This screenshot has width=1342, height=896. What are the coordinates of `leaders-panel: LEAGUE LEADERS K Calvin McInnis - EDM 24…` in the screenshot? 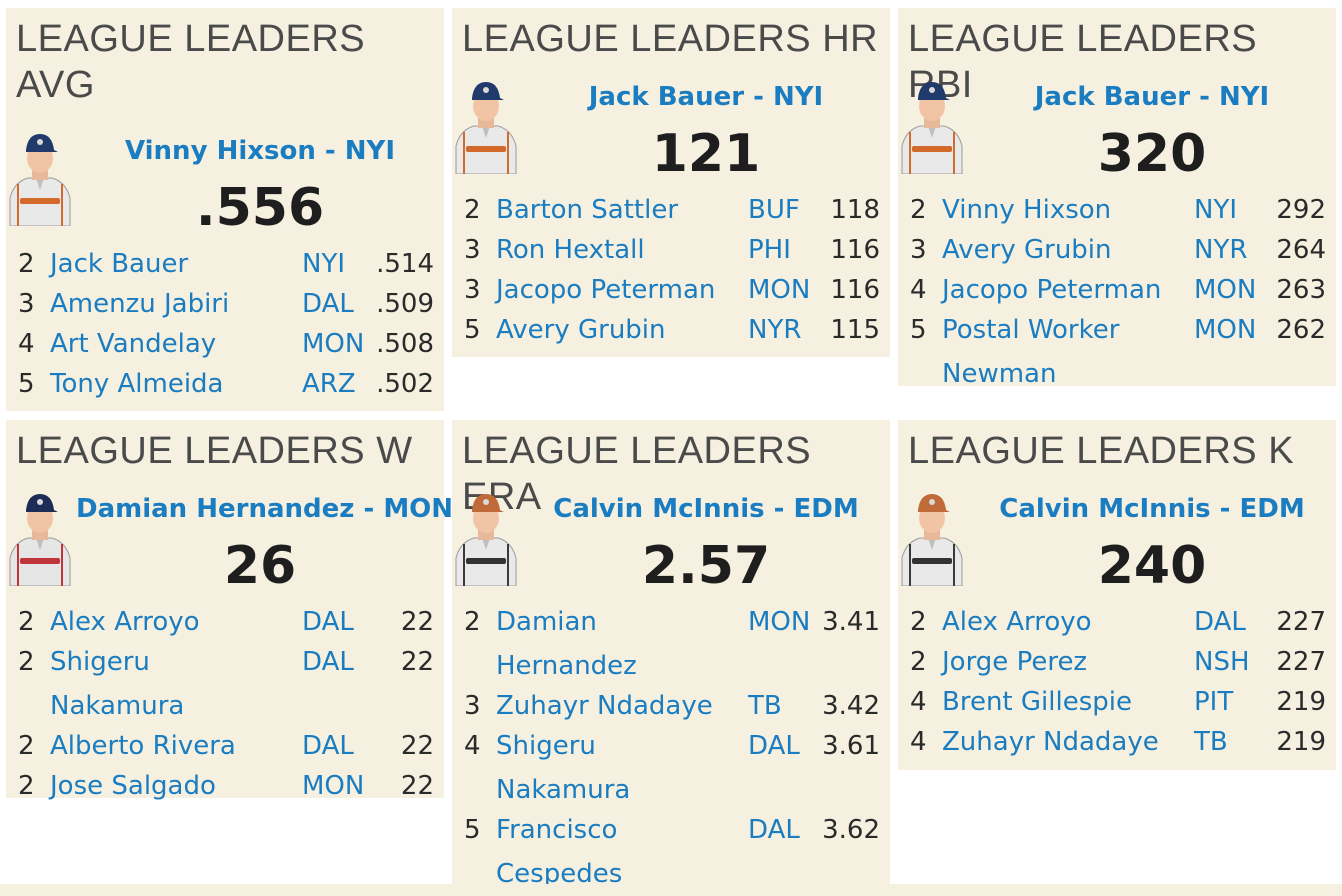 It's located at (1117, 595).